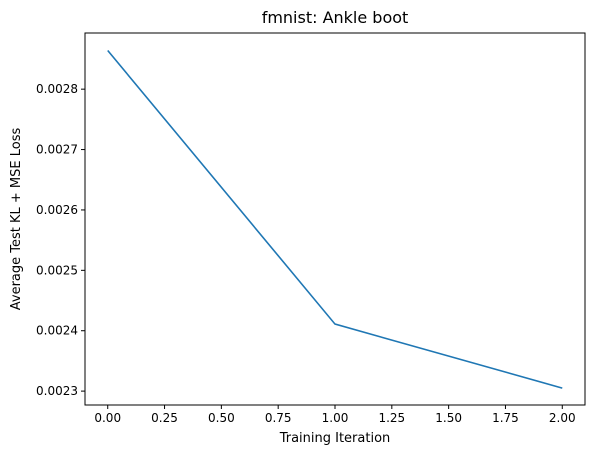 The image size is (593, 455). Describe the element at coordinates (391, 418) in the screenshot. I see `x-tick-label: 1.25` at that location.